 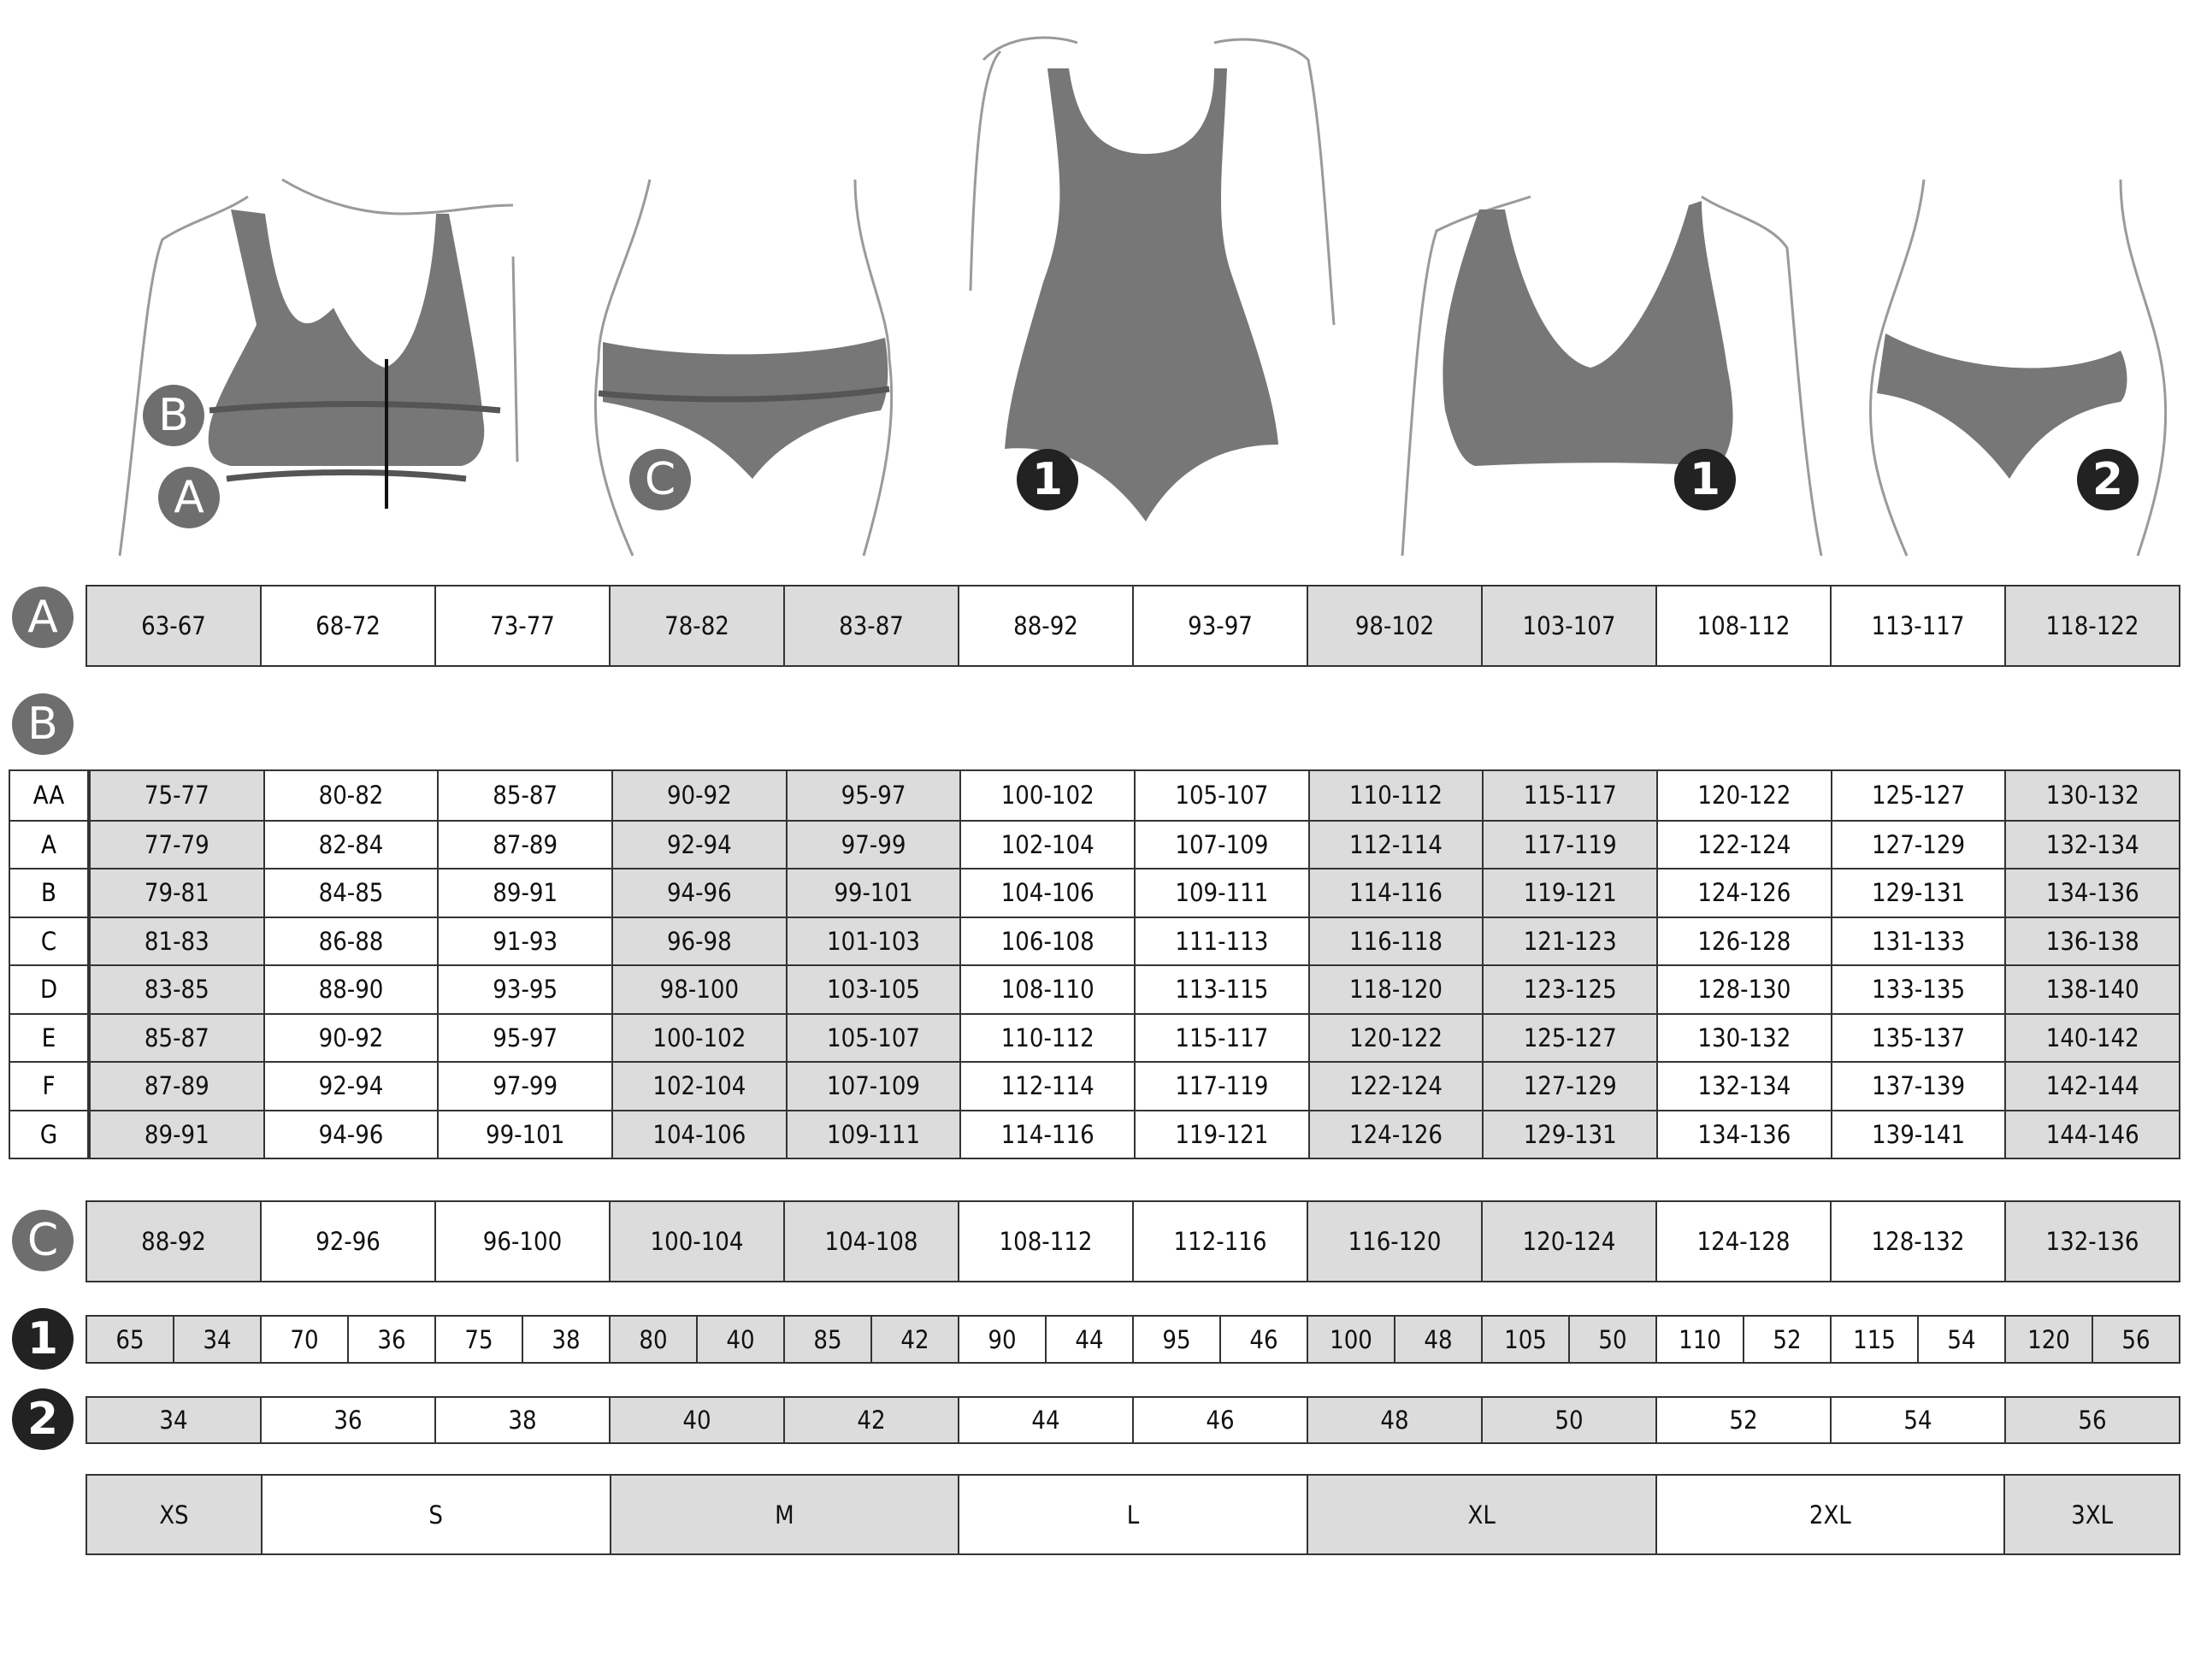 What do you see at coordinates (660, 479) in the screenshot?
I see `badge-c-icon: C` at bounding box center [660, 479].